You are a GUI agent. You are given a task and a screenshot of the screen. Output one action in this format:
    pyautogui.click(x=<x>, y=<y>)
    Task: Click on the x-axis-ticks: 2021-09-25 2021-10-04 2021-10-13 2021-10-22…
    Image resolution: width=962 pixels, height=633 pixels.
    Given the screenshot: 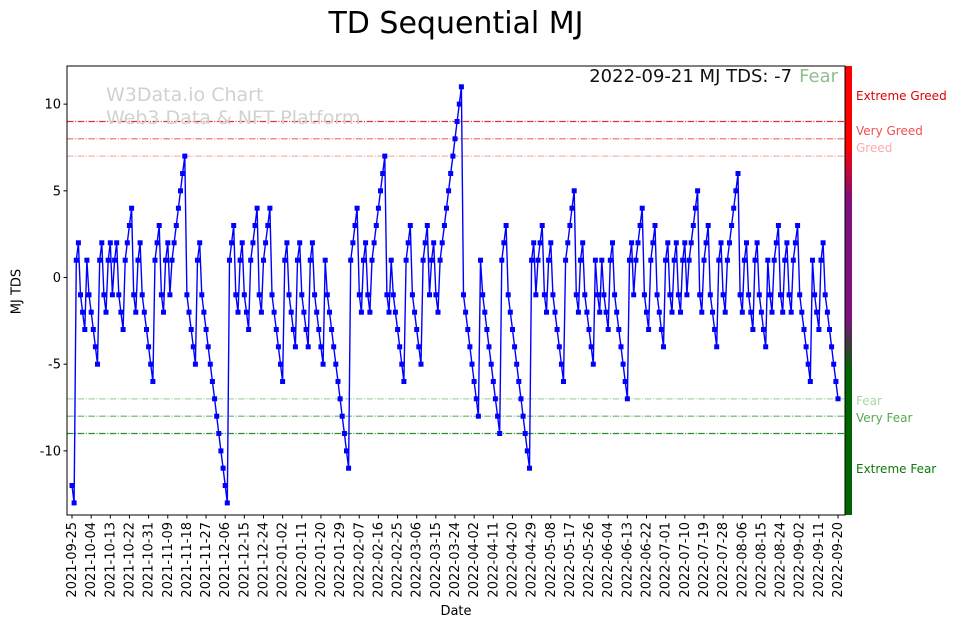 What is the action you would take?
    pyautogui.click(x=455, y=556)
    